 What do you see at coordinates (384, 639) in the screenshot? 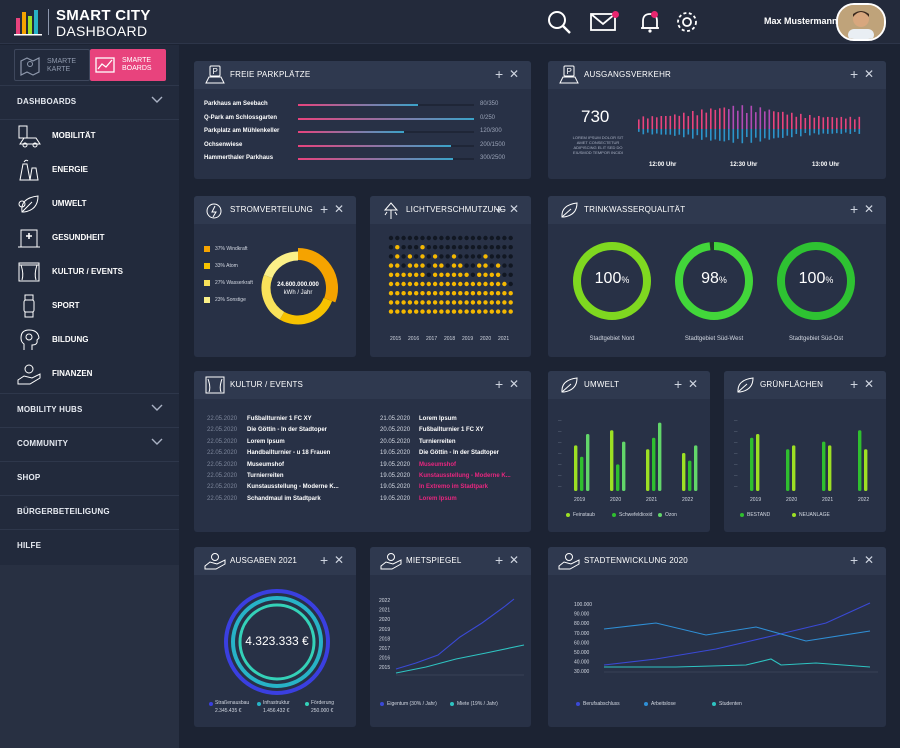
I see `axis-tick-label: 2018` at bounding box center [384, 639].